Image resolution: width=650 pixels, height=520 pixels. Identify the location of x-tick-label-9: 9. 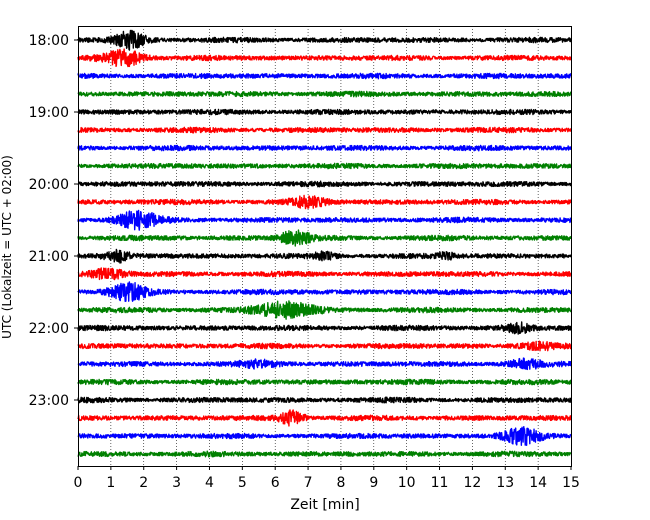
(373, 483).